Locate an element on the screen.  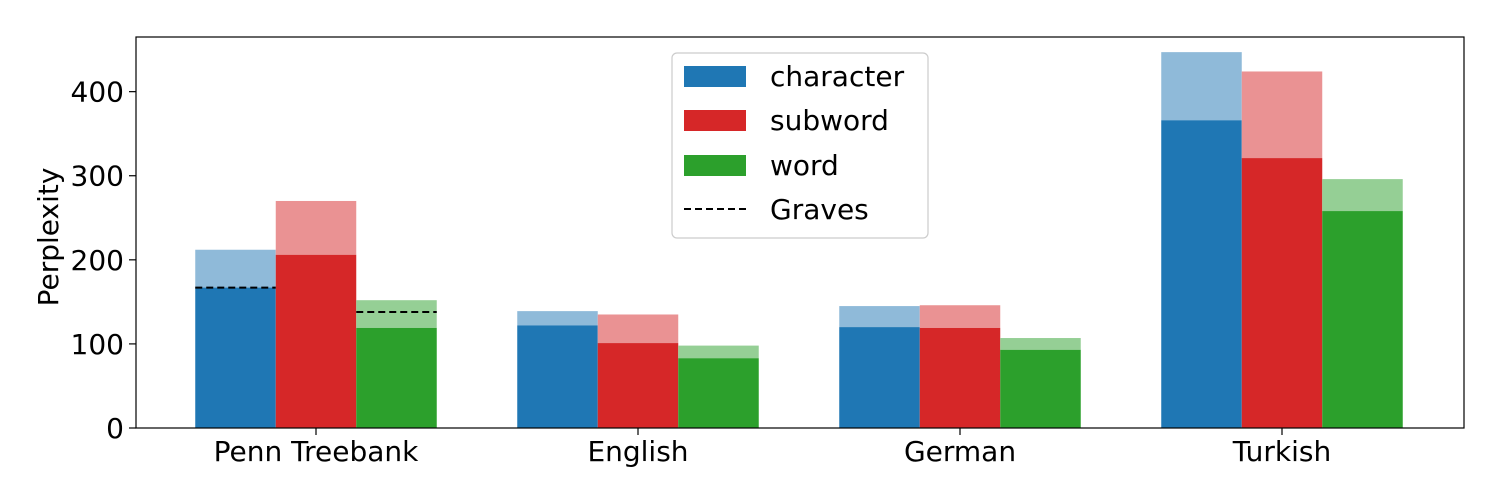
x-axis: Penn Treebank English German Turkish is located at coordinates (772, 448).